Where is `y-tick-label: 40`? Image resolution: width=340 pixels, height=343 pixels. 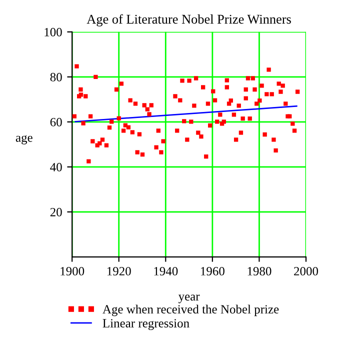
y-tick-label: 40 is located at coordinates (56, 167).